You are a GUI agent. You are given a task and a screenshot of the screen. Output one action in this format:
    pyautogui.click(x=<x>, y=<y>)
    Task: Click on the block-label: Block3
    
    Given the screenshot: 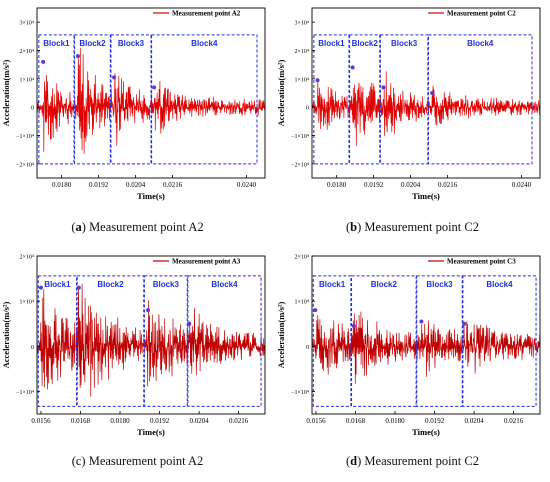 What is the action you would take?
    pyautogui.click(x=166, y=284)
    